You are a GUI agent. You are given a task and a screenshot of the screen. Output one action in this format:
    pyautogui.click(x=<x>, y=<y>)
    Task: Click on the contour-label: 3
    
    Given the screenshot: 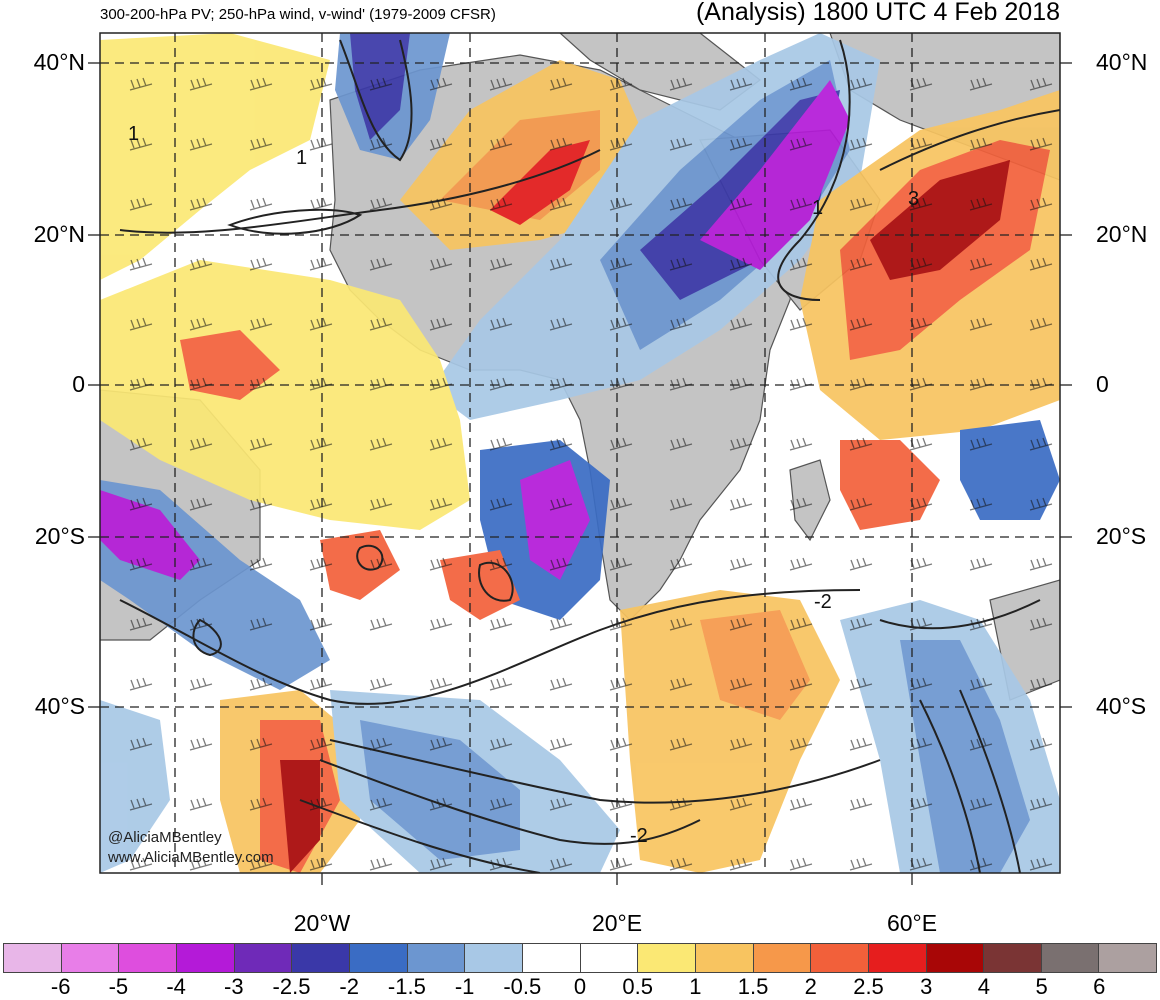 What is the action you would take?
    pyautogui.click(x=913, y=199)
    